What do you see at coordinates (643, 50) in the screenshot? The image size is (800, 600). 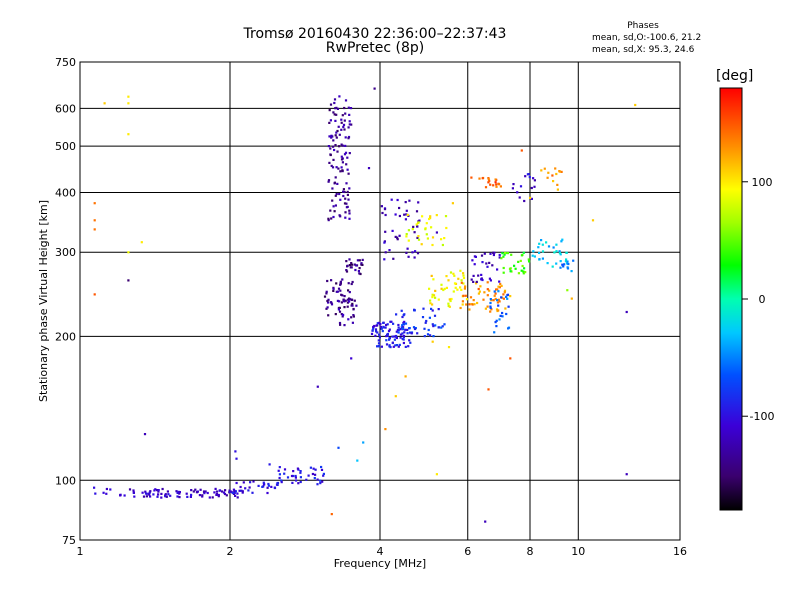 I see `phases-x-stats: mean, sd,X: 95.3, 24.6` at bounding box center [643, 50].